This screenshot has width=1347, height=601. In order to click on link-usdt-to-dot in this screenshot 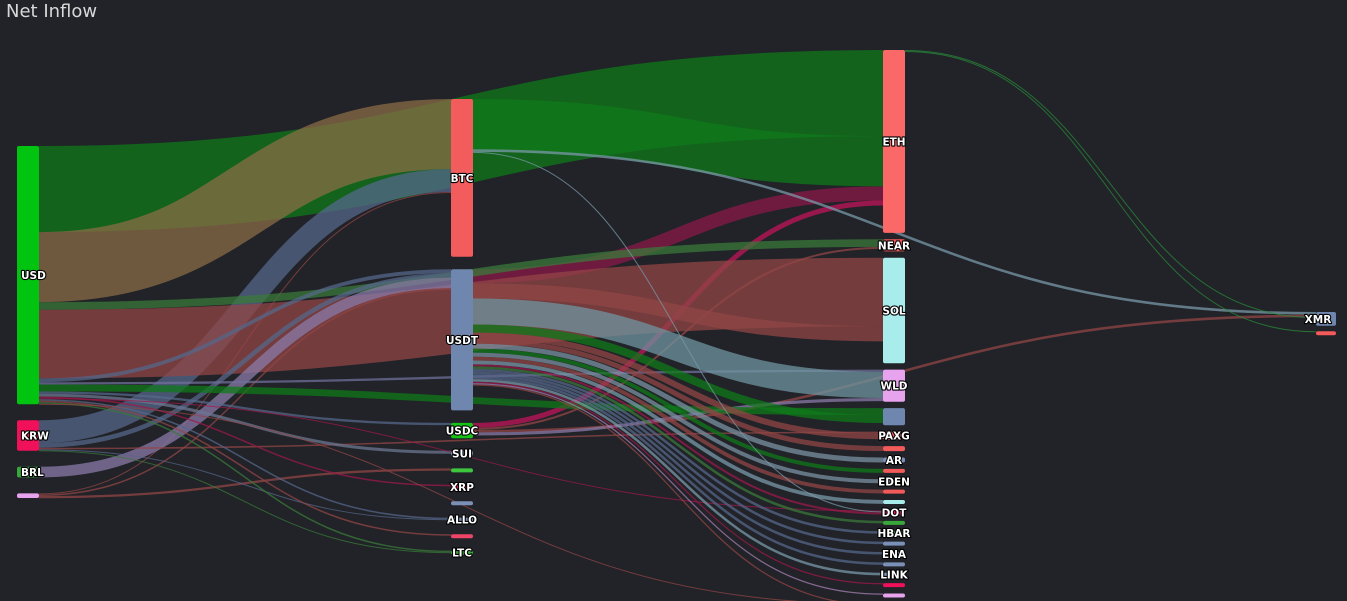, I will do `click(678, 439)`.